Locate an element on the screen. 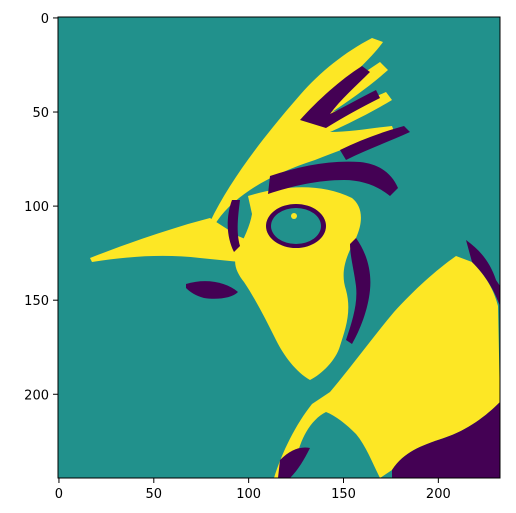 This screenshot has width=516, height=513. y-axis-ticks: 0 50 100 150 200 is located at coordinates (41, 207).